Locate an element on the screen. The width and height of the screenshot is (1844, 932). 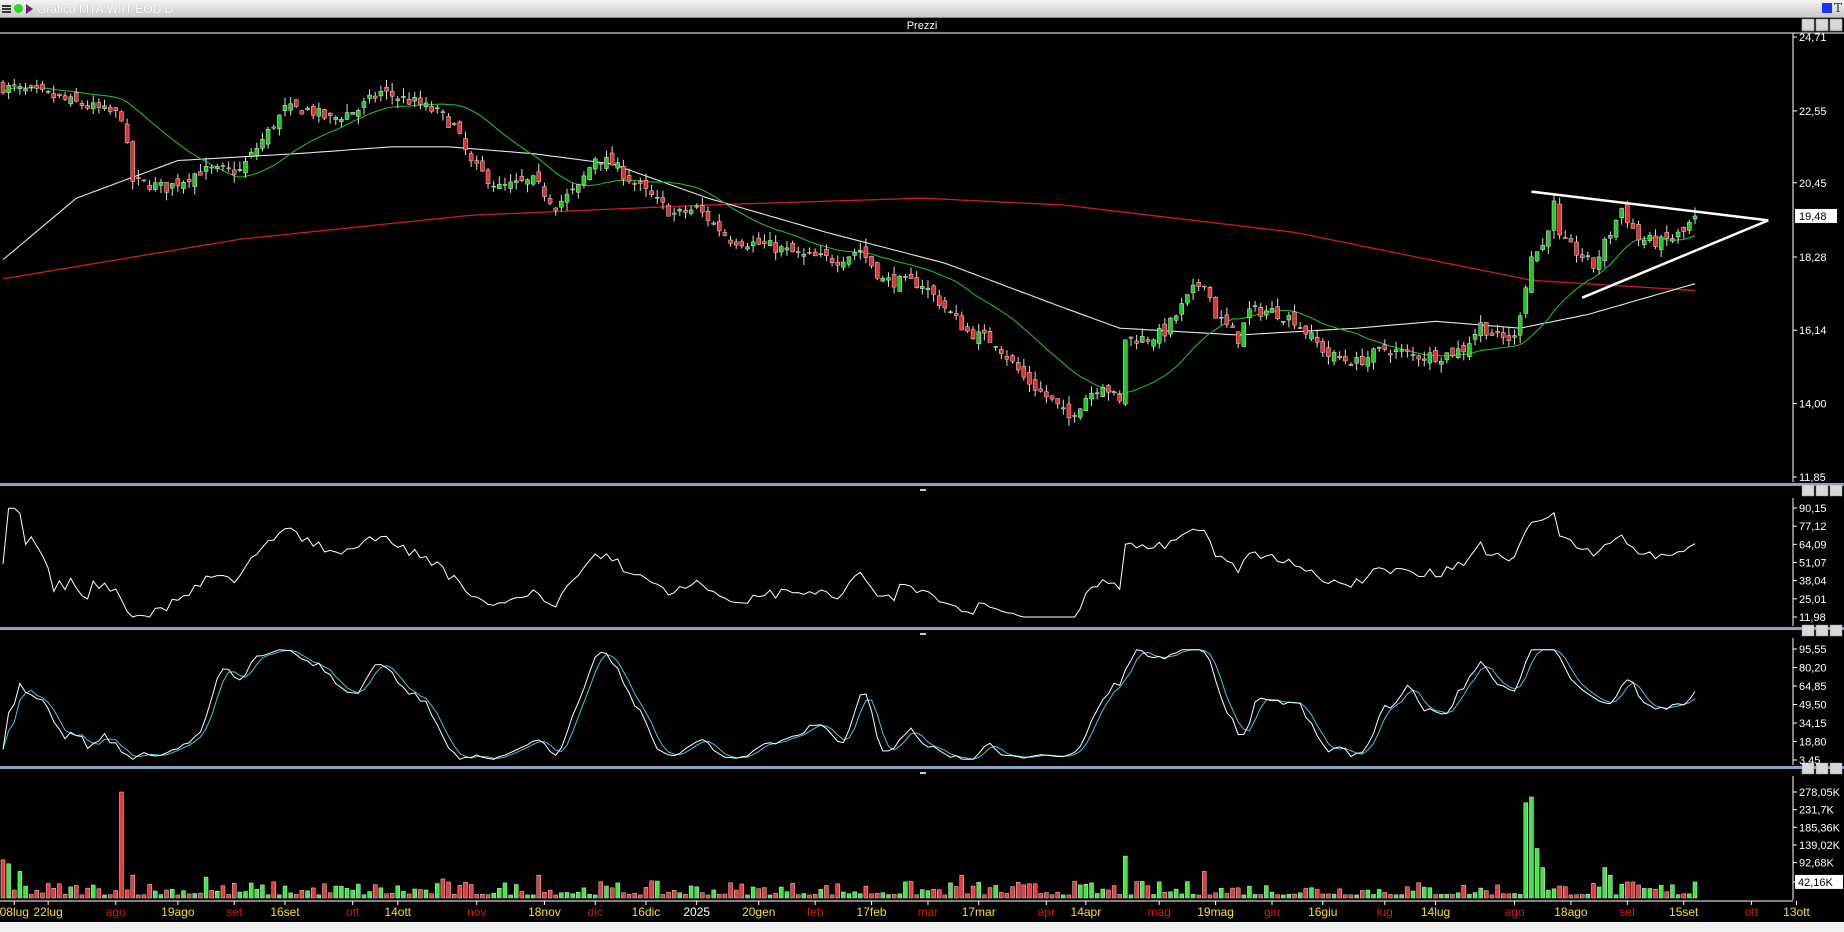
menu-icon is located at coordinates (6, 8).